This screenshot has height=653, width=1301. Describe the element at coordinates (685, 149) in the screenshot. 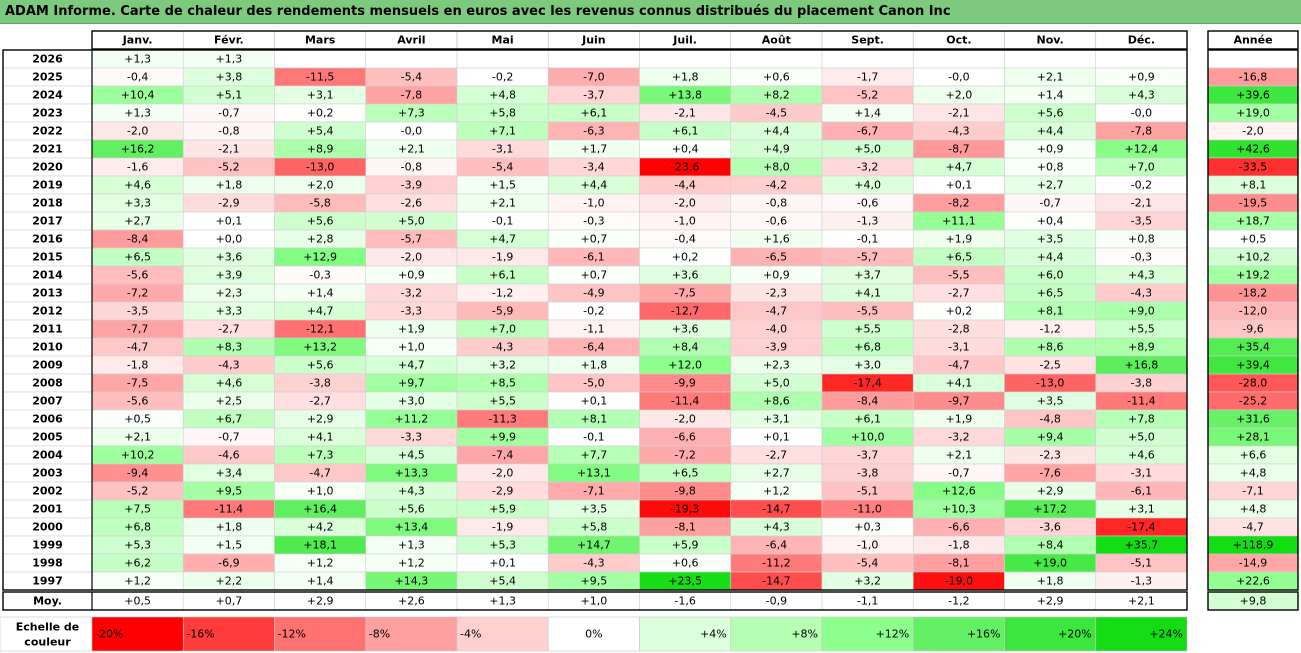

I see `heat-cell-value: +0,4` at that location.